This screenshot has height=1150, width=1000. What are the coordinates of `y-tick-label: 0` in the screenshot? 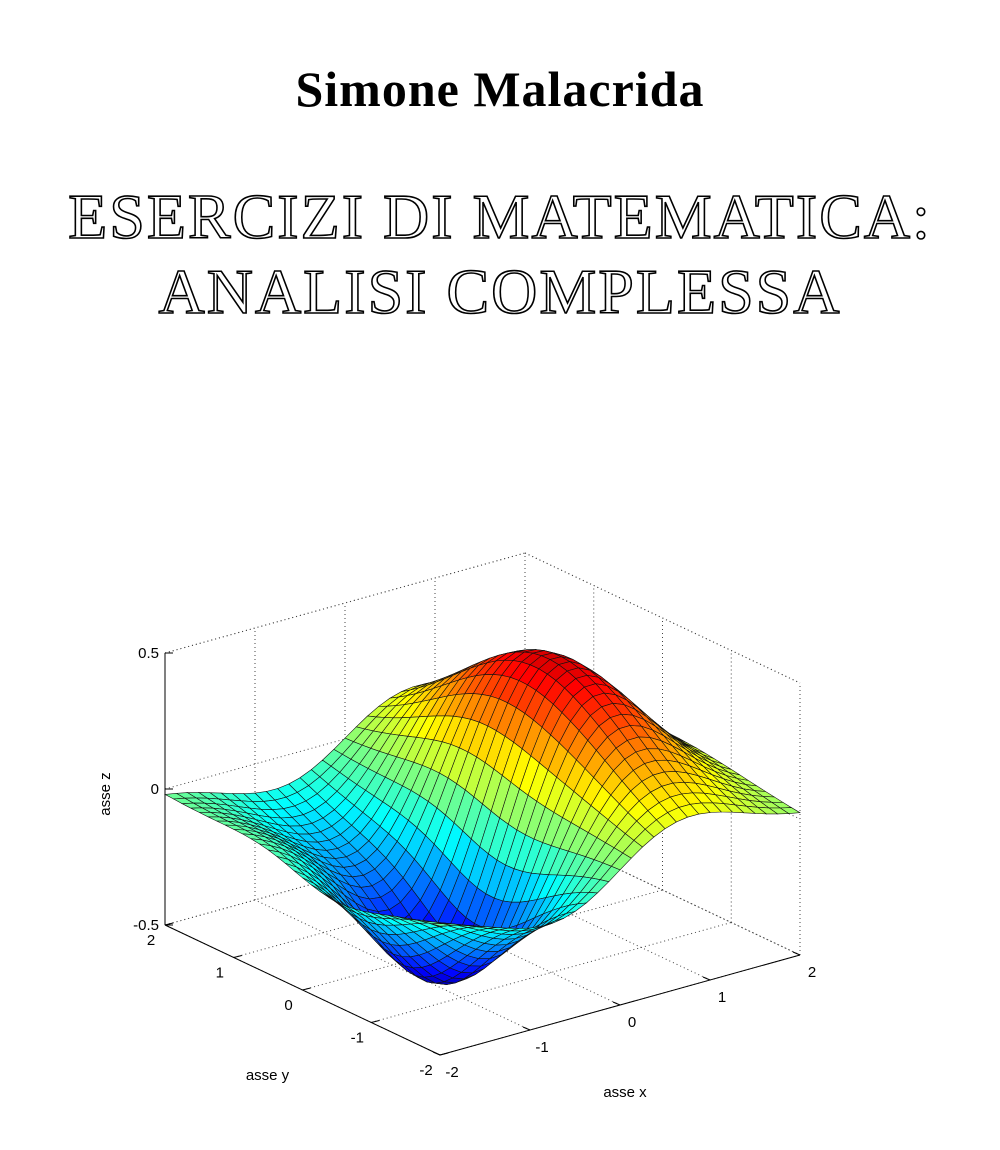 It's located at (288, 1005).